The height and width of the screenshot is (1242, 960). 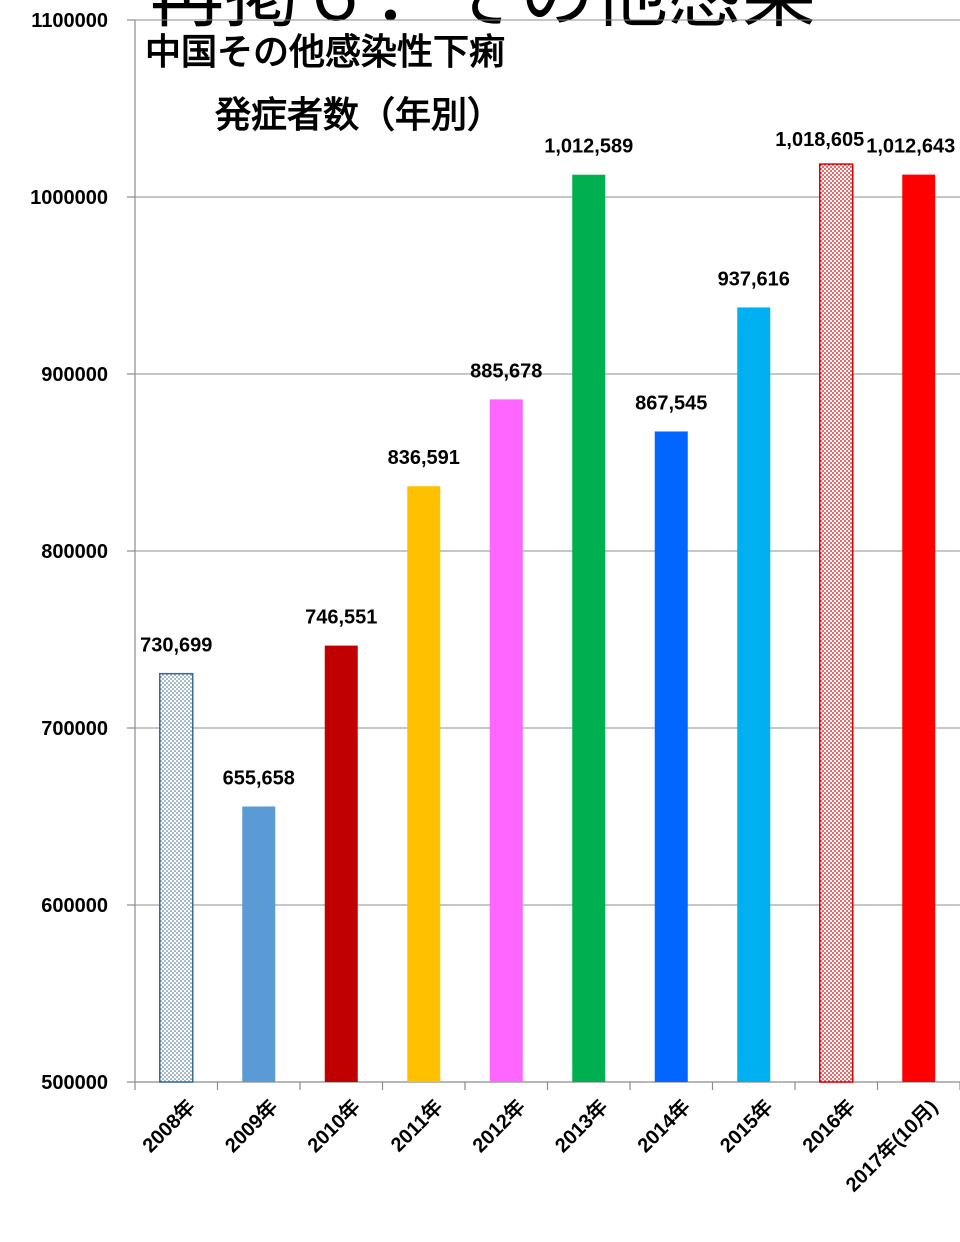 What do you see at coordinates (74, 729) in the screenshot?
I see `y-tick-label: 700000` at bounding box center [74, 729].